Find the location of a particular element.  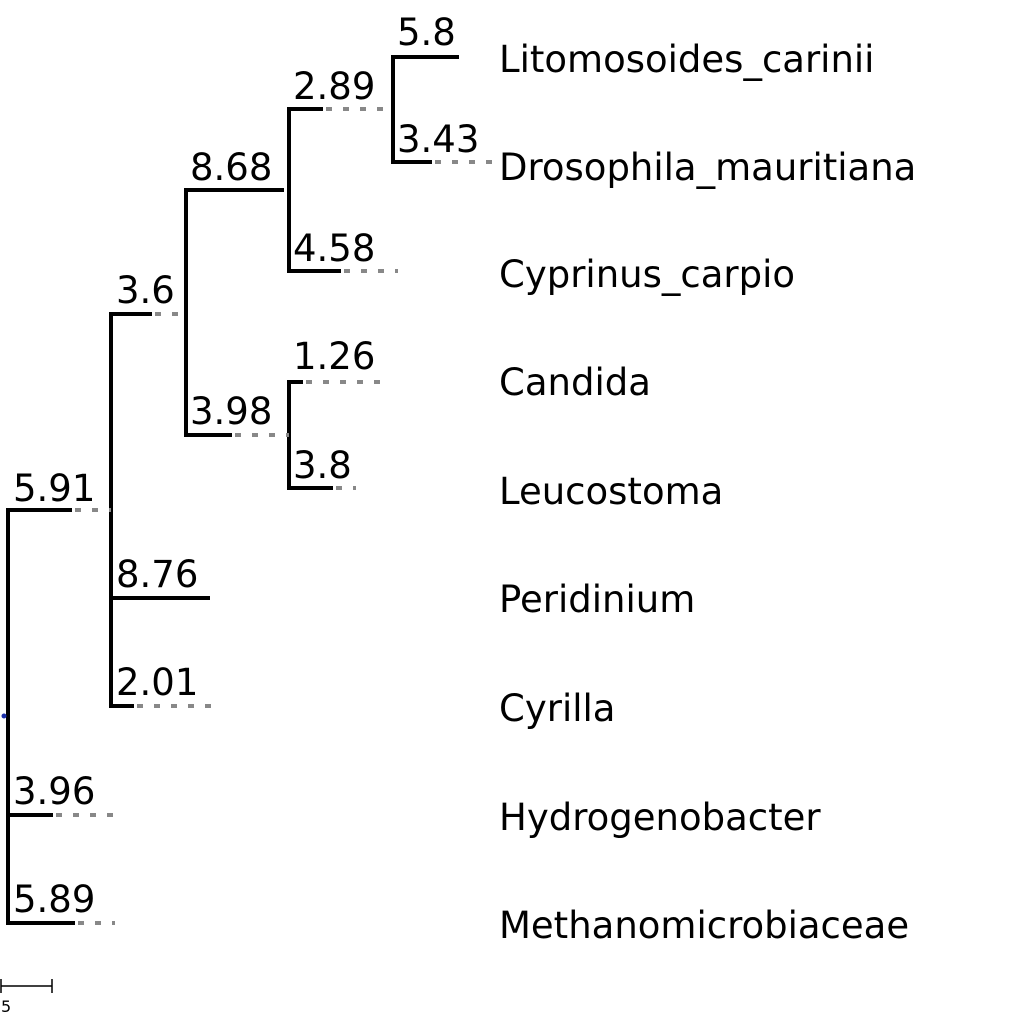

length-label-clade-b: 3.6 is located at coordinates (145, 290).